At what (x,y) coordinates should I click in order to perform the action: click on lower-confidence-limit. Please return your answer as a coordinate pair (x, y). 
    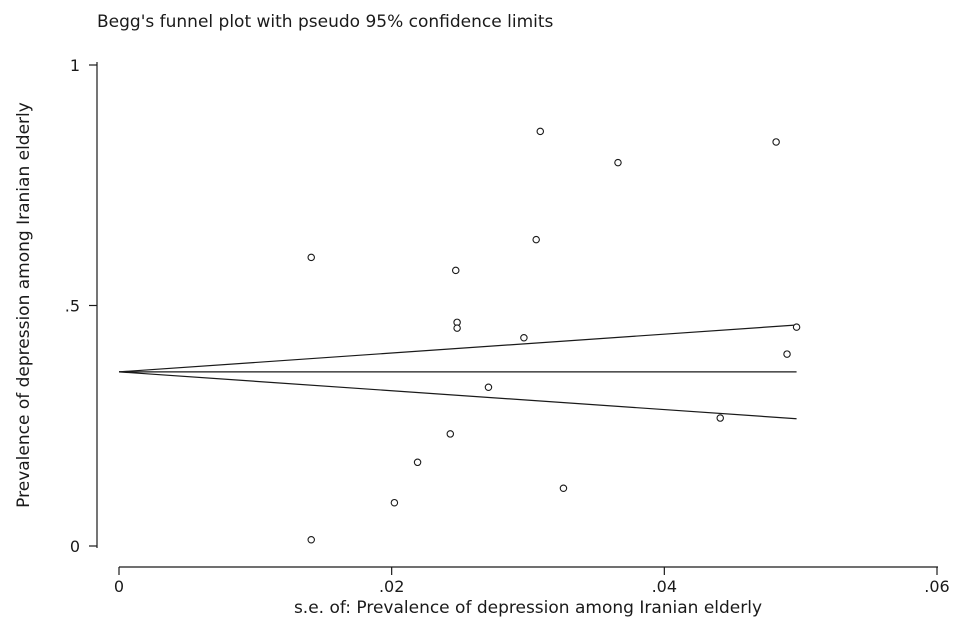
    Looking at the image, I should click on (457, 395).